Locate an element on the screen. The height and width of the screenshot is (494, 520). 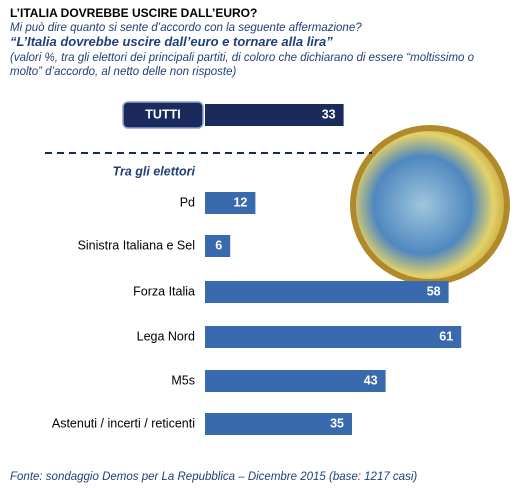
total-button is located at coordinates (163, 115).